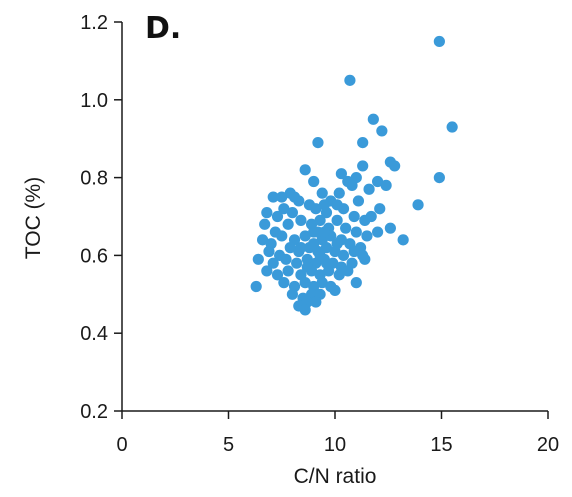 The image size is (572, 497). Describe the element at coordinates (94, 101) in the screenshot. I see `y-tick-label: 1.0` at that location.